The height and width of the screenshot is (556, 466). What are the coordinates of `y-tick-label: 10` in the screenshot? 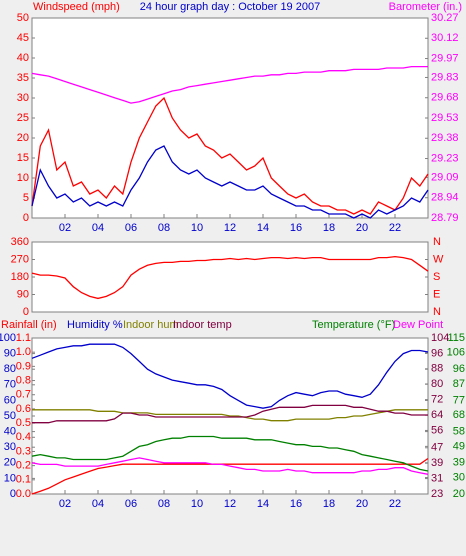 It's located at (10, 478).